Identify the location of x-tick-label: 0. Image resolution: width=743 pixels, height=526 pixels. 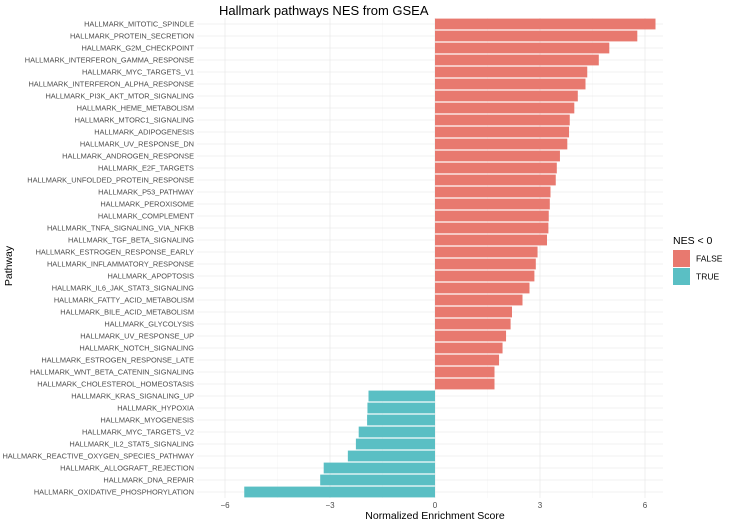
(435, 505).